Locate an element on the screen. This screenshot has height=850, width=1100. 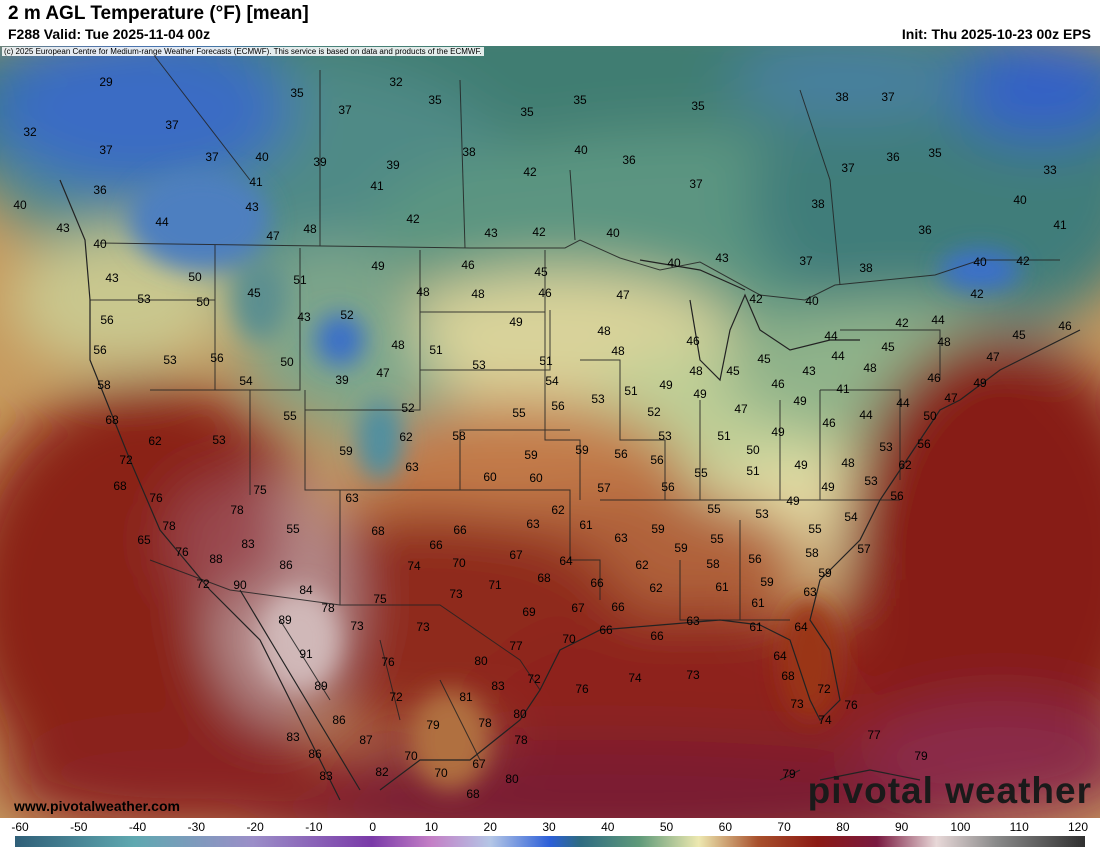
temperature-label: 57 is located at coordinates (864, 549).